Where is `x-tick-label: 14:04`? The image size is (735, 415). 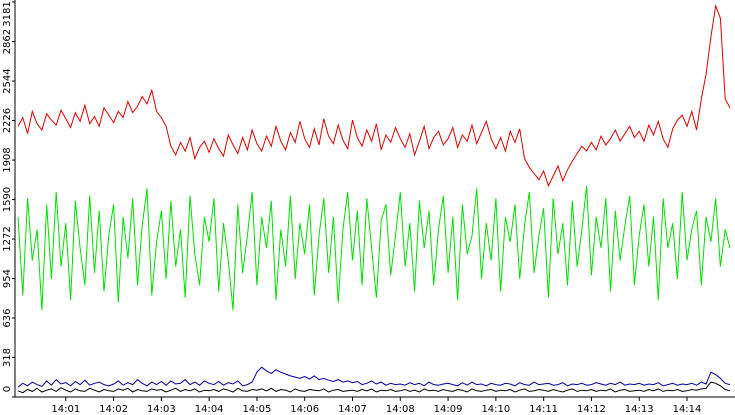 x-tick-label: 14:04 is located at coordinates (209, 409).